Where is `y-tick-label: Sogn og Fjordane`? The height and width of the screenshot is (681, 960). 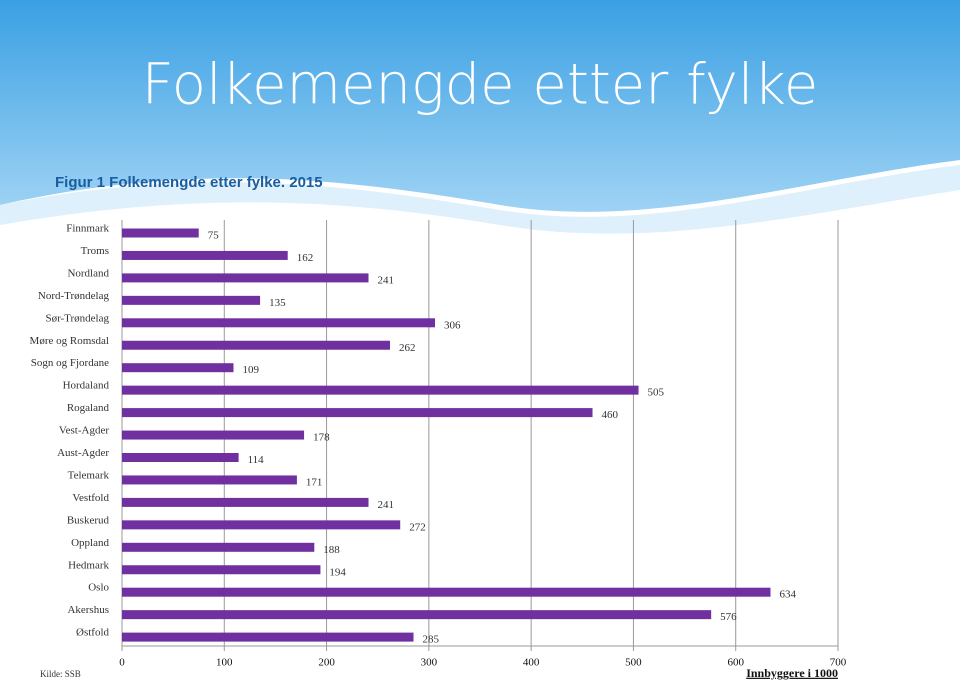
y-tick-label: Sogn og Fjordane is located at coordinates (70, 363).